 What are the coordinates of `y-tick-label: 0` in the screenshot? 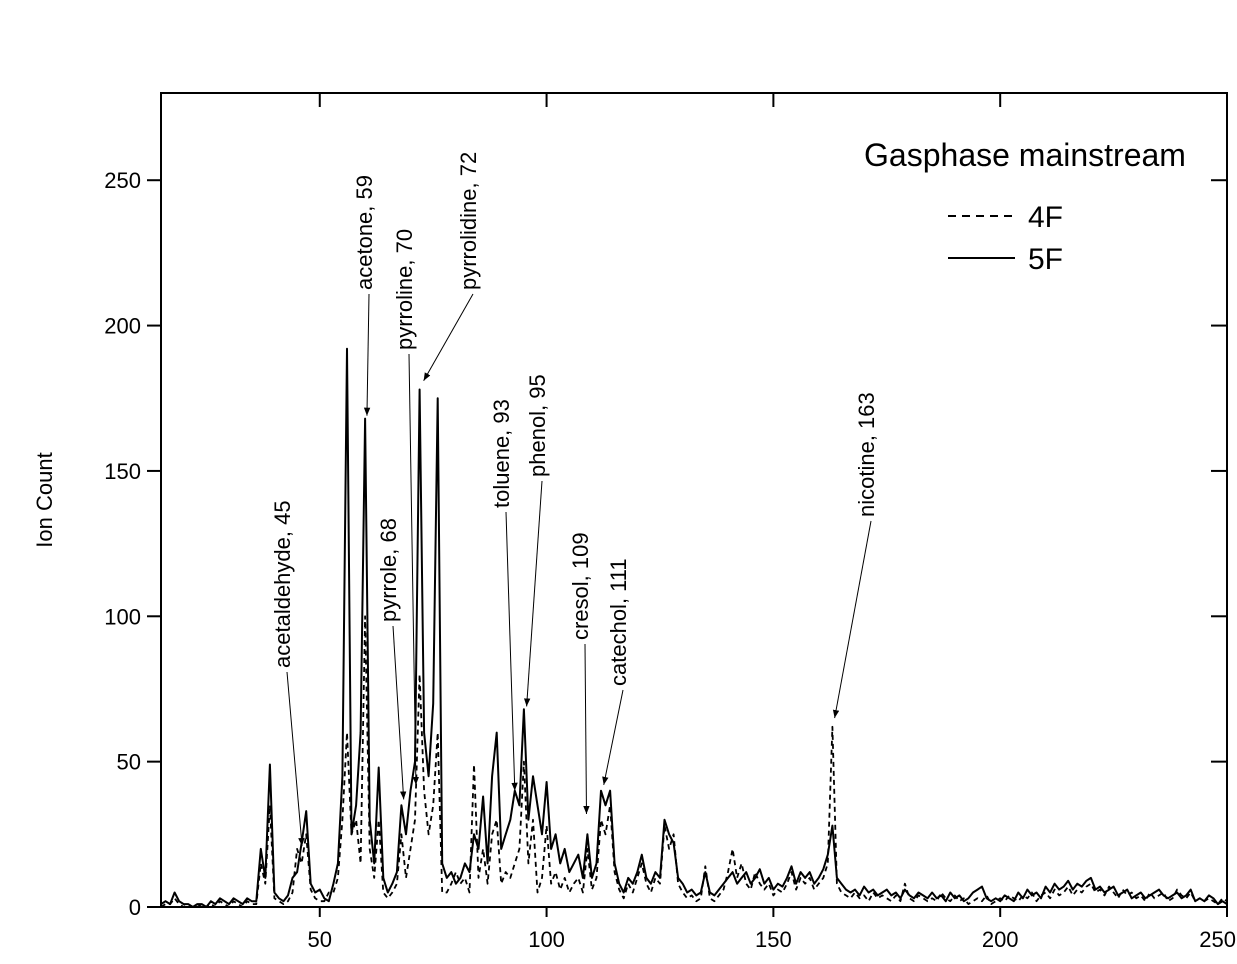 It's located at (135, 907).